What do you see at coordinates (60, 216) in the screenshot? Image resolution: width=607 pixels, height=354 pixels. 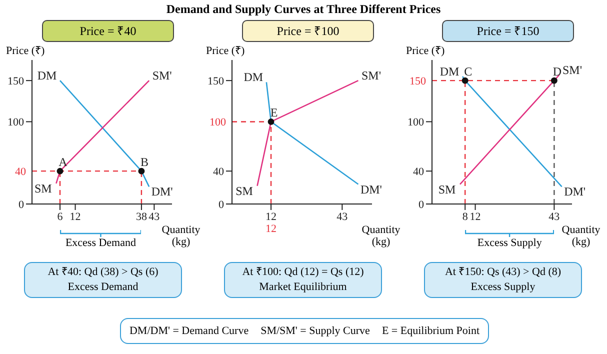 I see `x-tick-label: 6` at bounding box center [60, 216].